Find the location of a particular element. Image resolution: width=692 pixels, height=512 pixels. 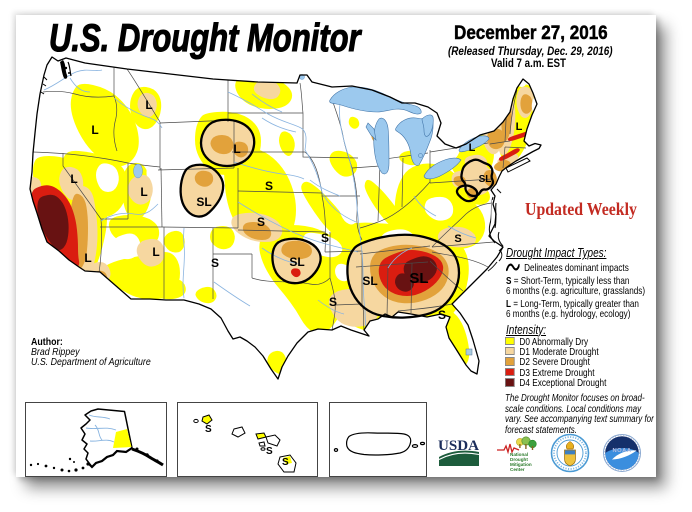

svg-text: National is located at coordinates (519, 454).